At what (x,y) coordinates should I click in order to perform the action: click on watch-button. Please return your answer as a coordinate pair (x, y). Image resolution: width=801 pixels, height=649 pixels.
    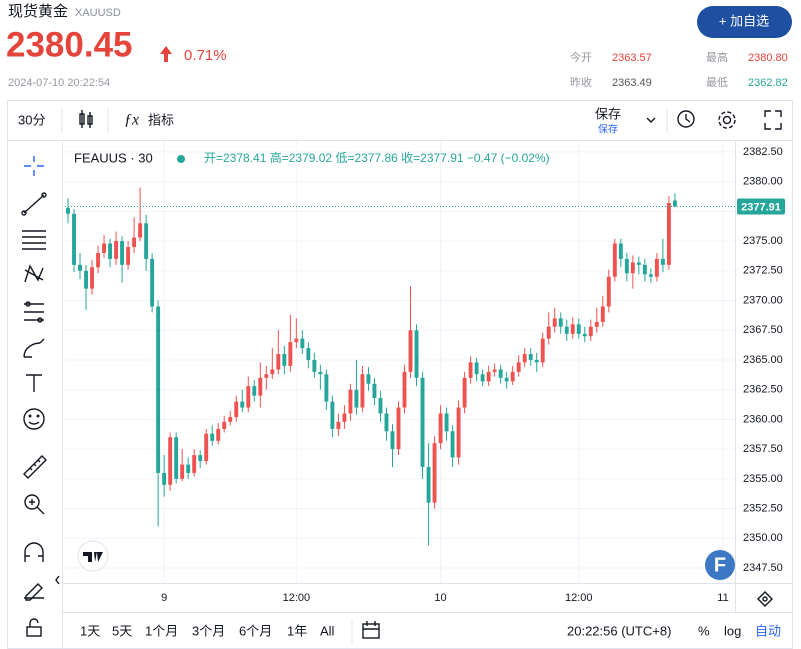
    Looking at the image, I should click on (744, 22).